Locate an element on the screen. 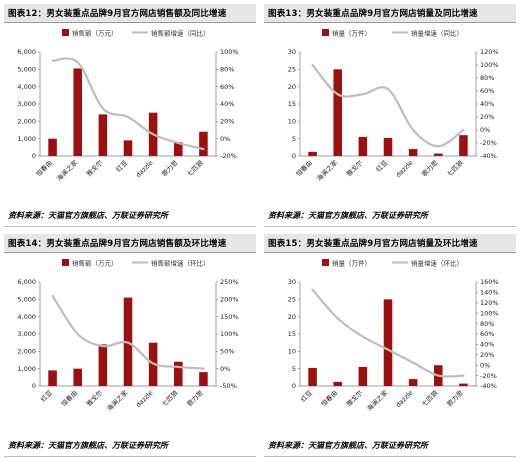  y-right-tick-label: 140% is located at coordinates (489, 293).